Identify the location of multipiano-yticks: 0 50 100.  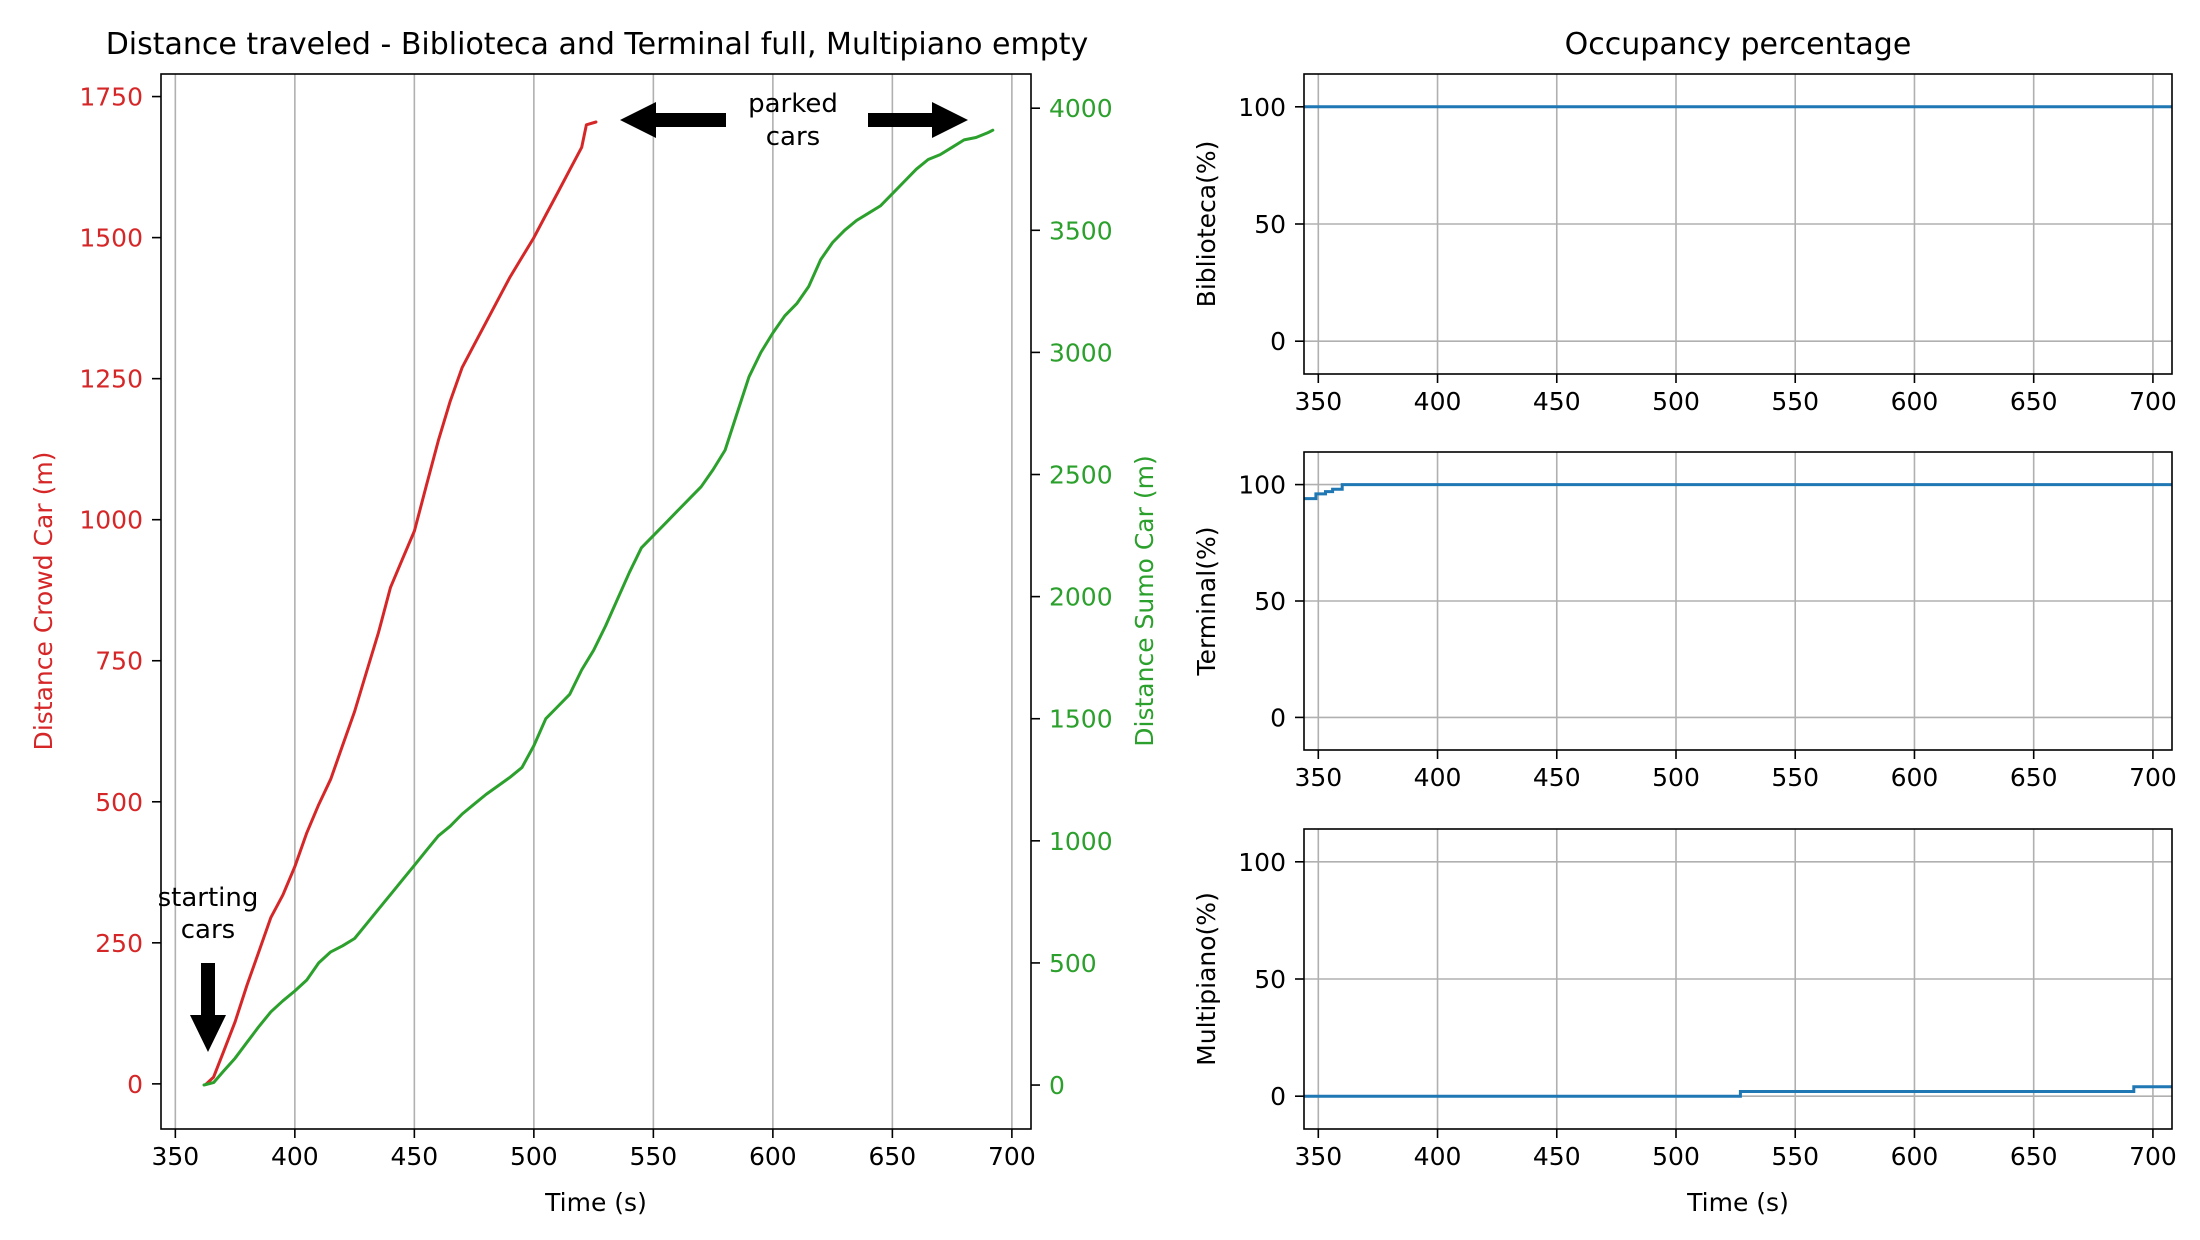
(1271, 979).